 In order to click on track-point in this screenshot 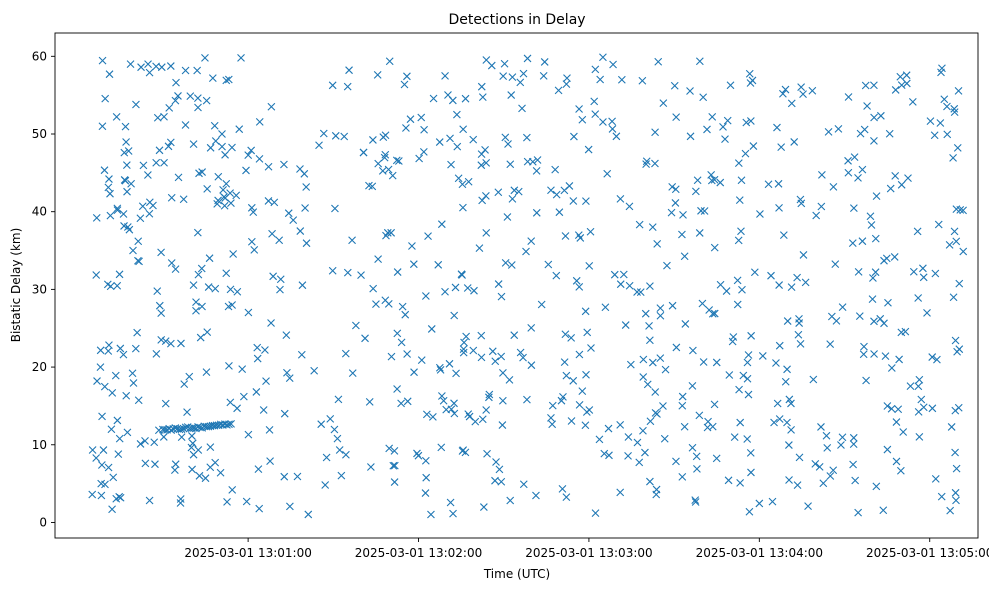, I will do `click(183, 428)`.